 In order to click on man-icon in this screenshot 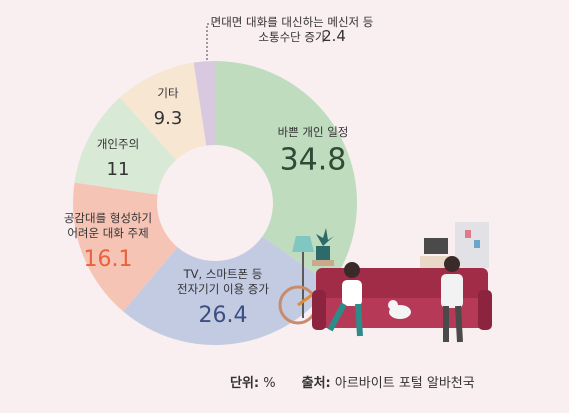, I will do `click(452, 299)`.